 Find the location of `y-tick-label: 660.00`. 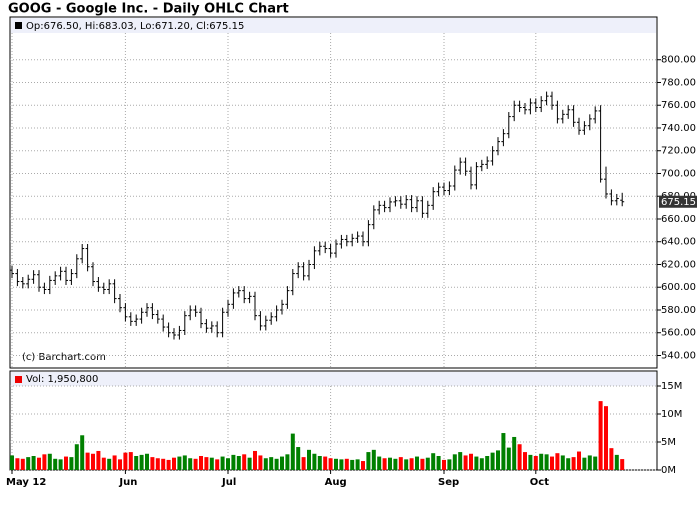

y-tick-label: 660.00 is located at coordinates (678, 219).